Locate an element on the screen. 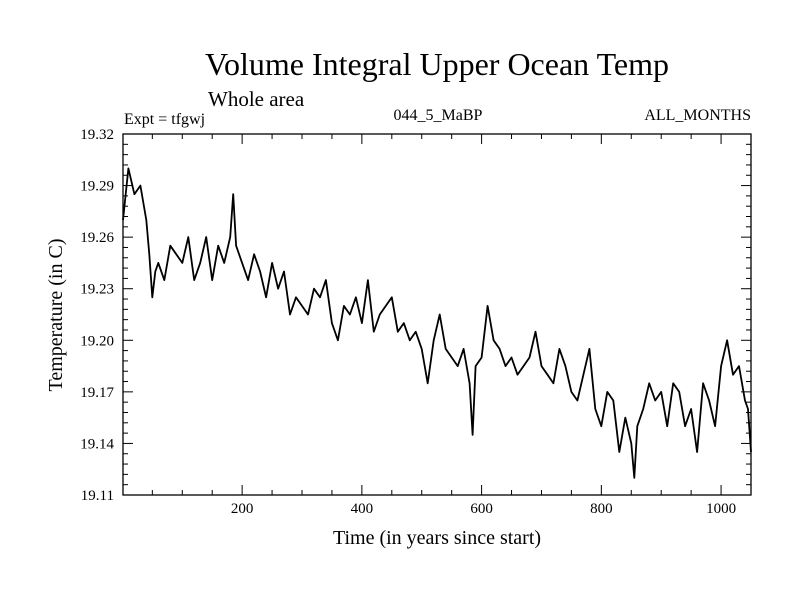 The height and width of the screenshot is (600, 800). run-label: 044_5_MaBP is located at coordinates (438, 115).